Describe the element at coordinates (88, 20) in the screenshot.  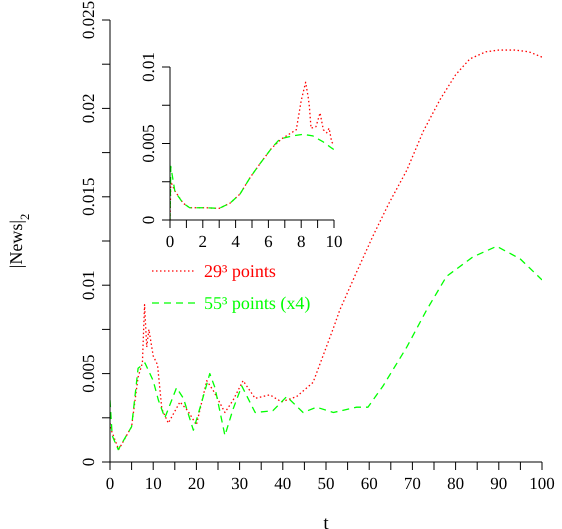
I see `y-tick-label: 0.025` at that location.